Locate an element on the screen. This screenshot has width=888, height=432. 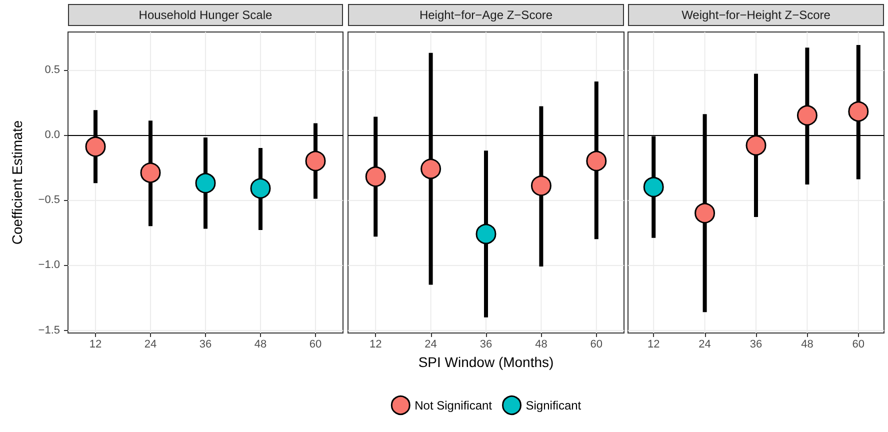
legend-label: Significant is located at coordinates (554, 405).